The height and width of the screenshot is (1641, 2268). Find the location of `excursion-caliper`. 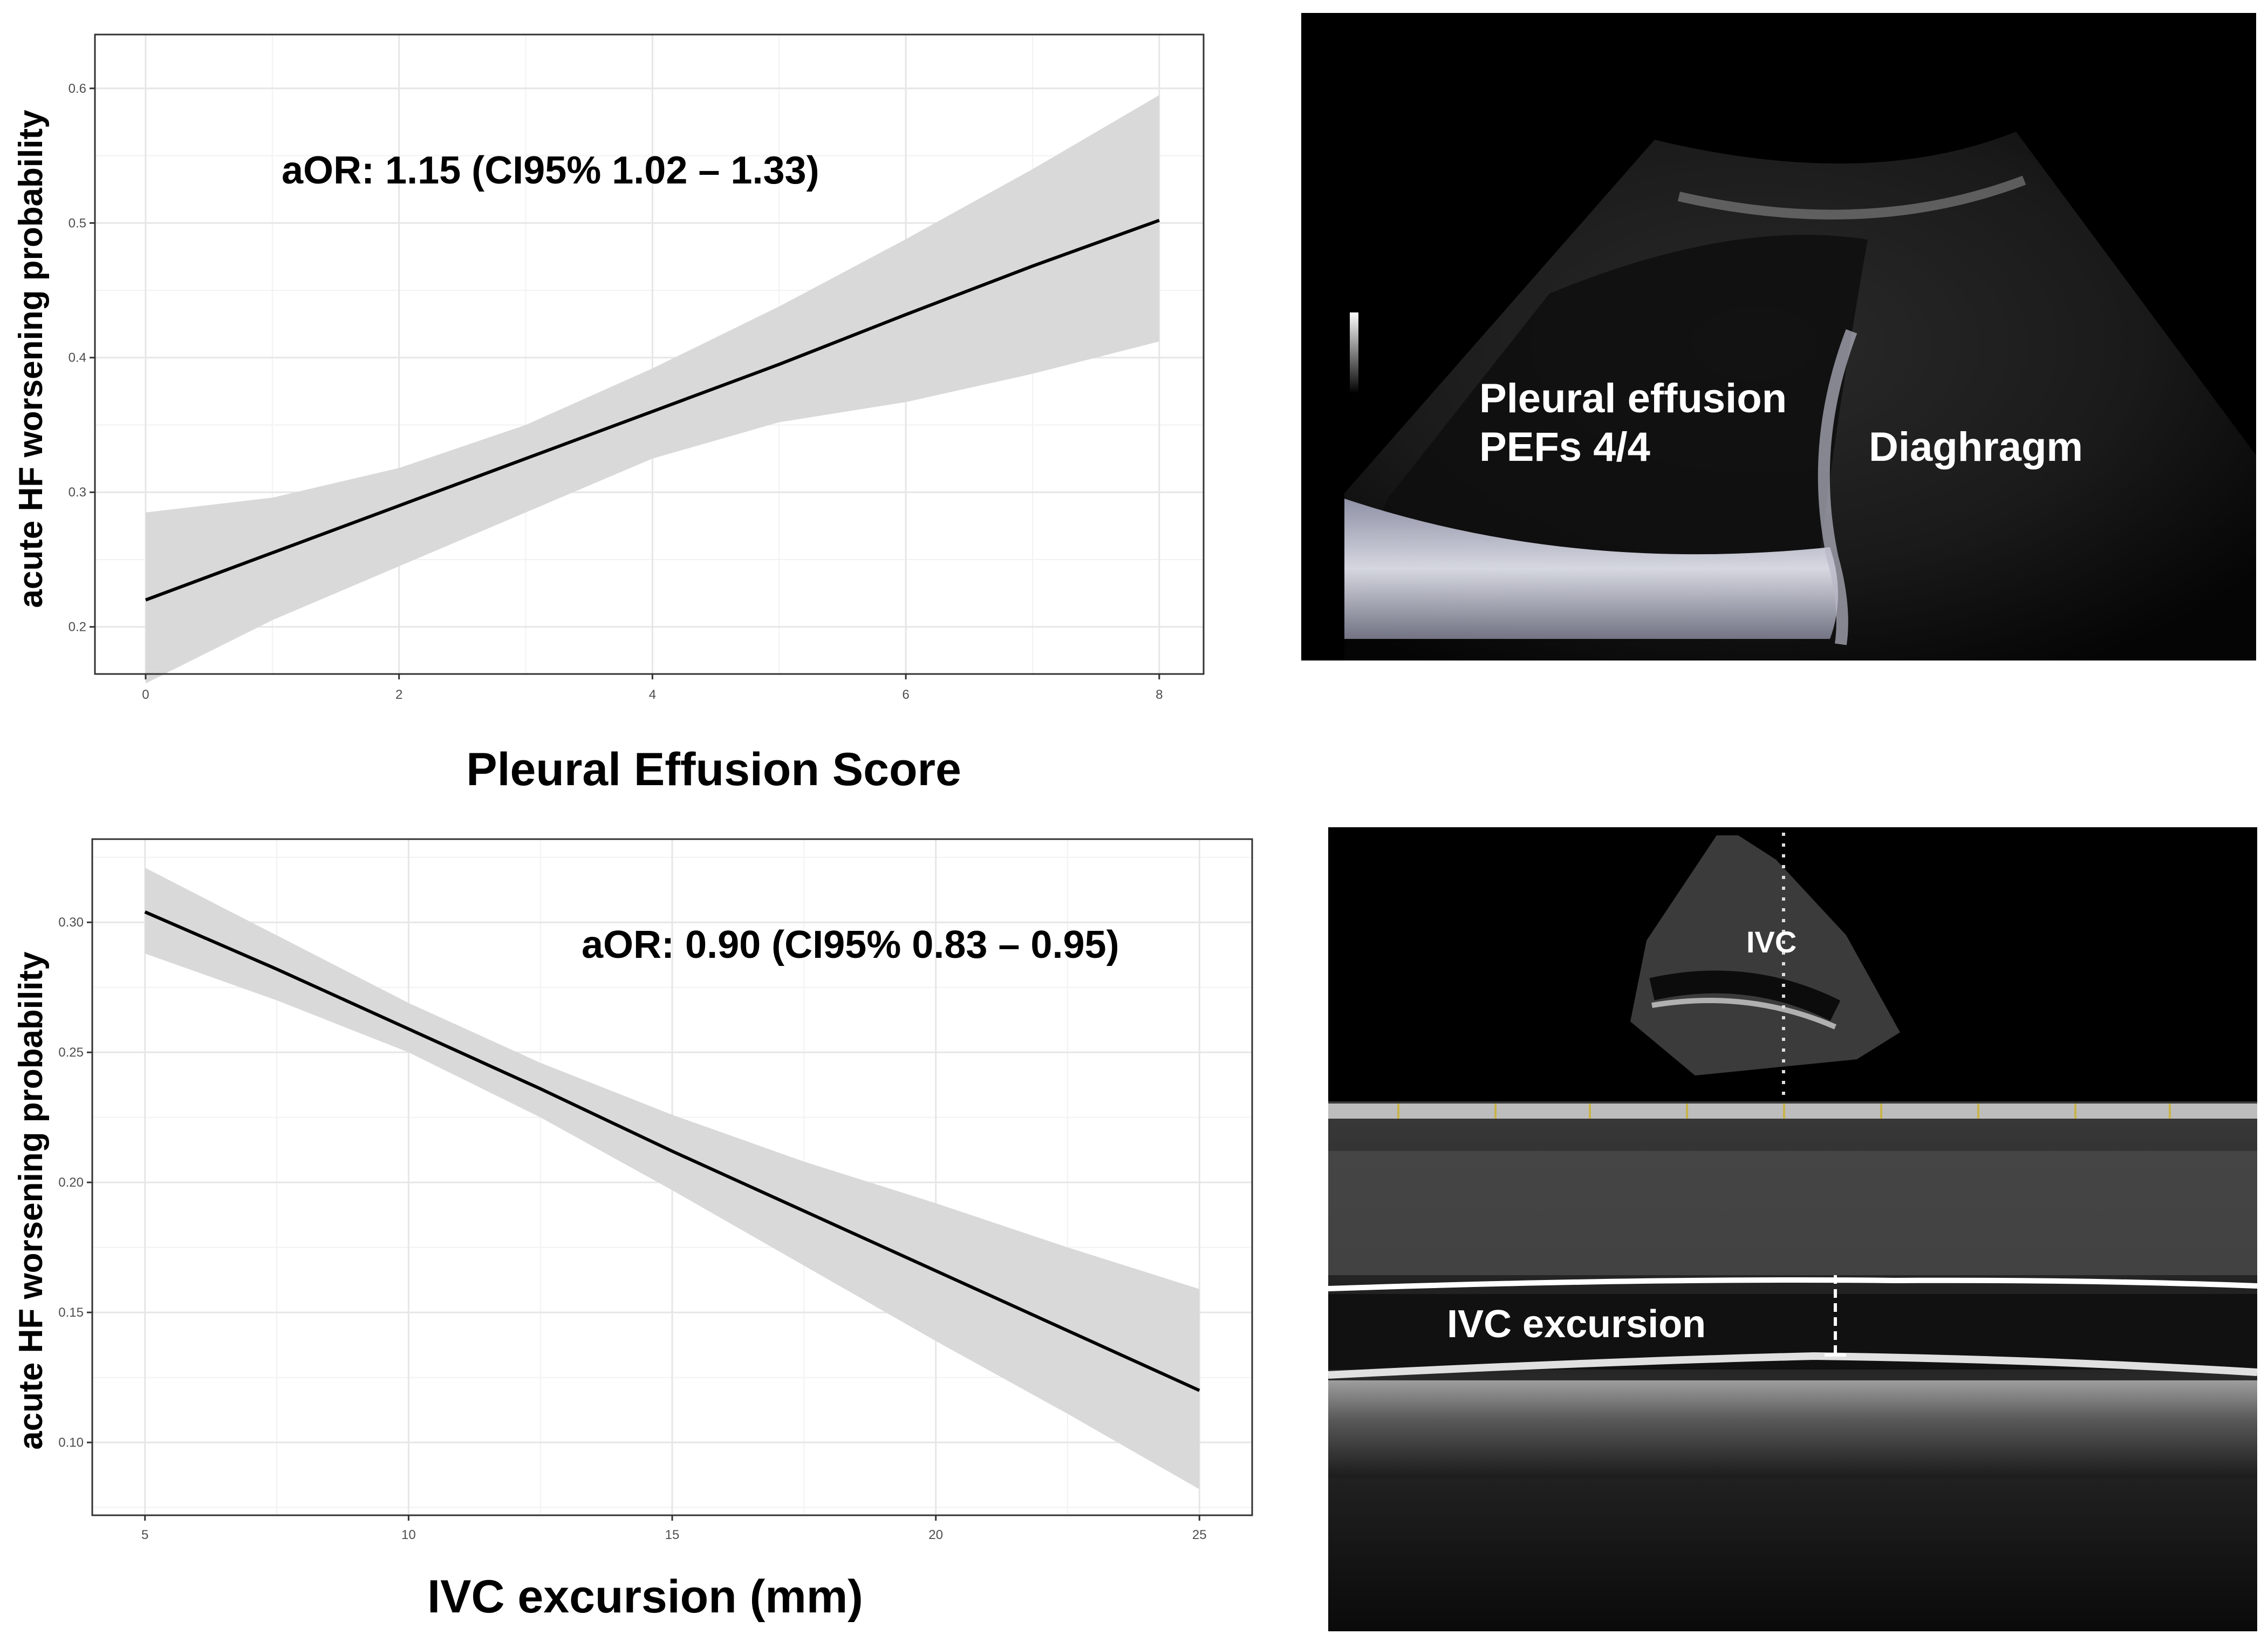

excursion-caliper is located at coordinates (1835, 1317).